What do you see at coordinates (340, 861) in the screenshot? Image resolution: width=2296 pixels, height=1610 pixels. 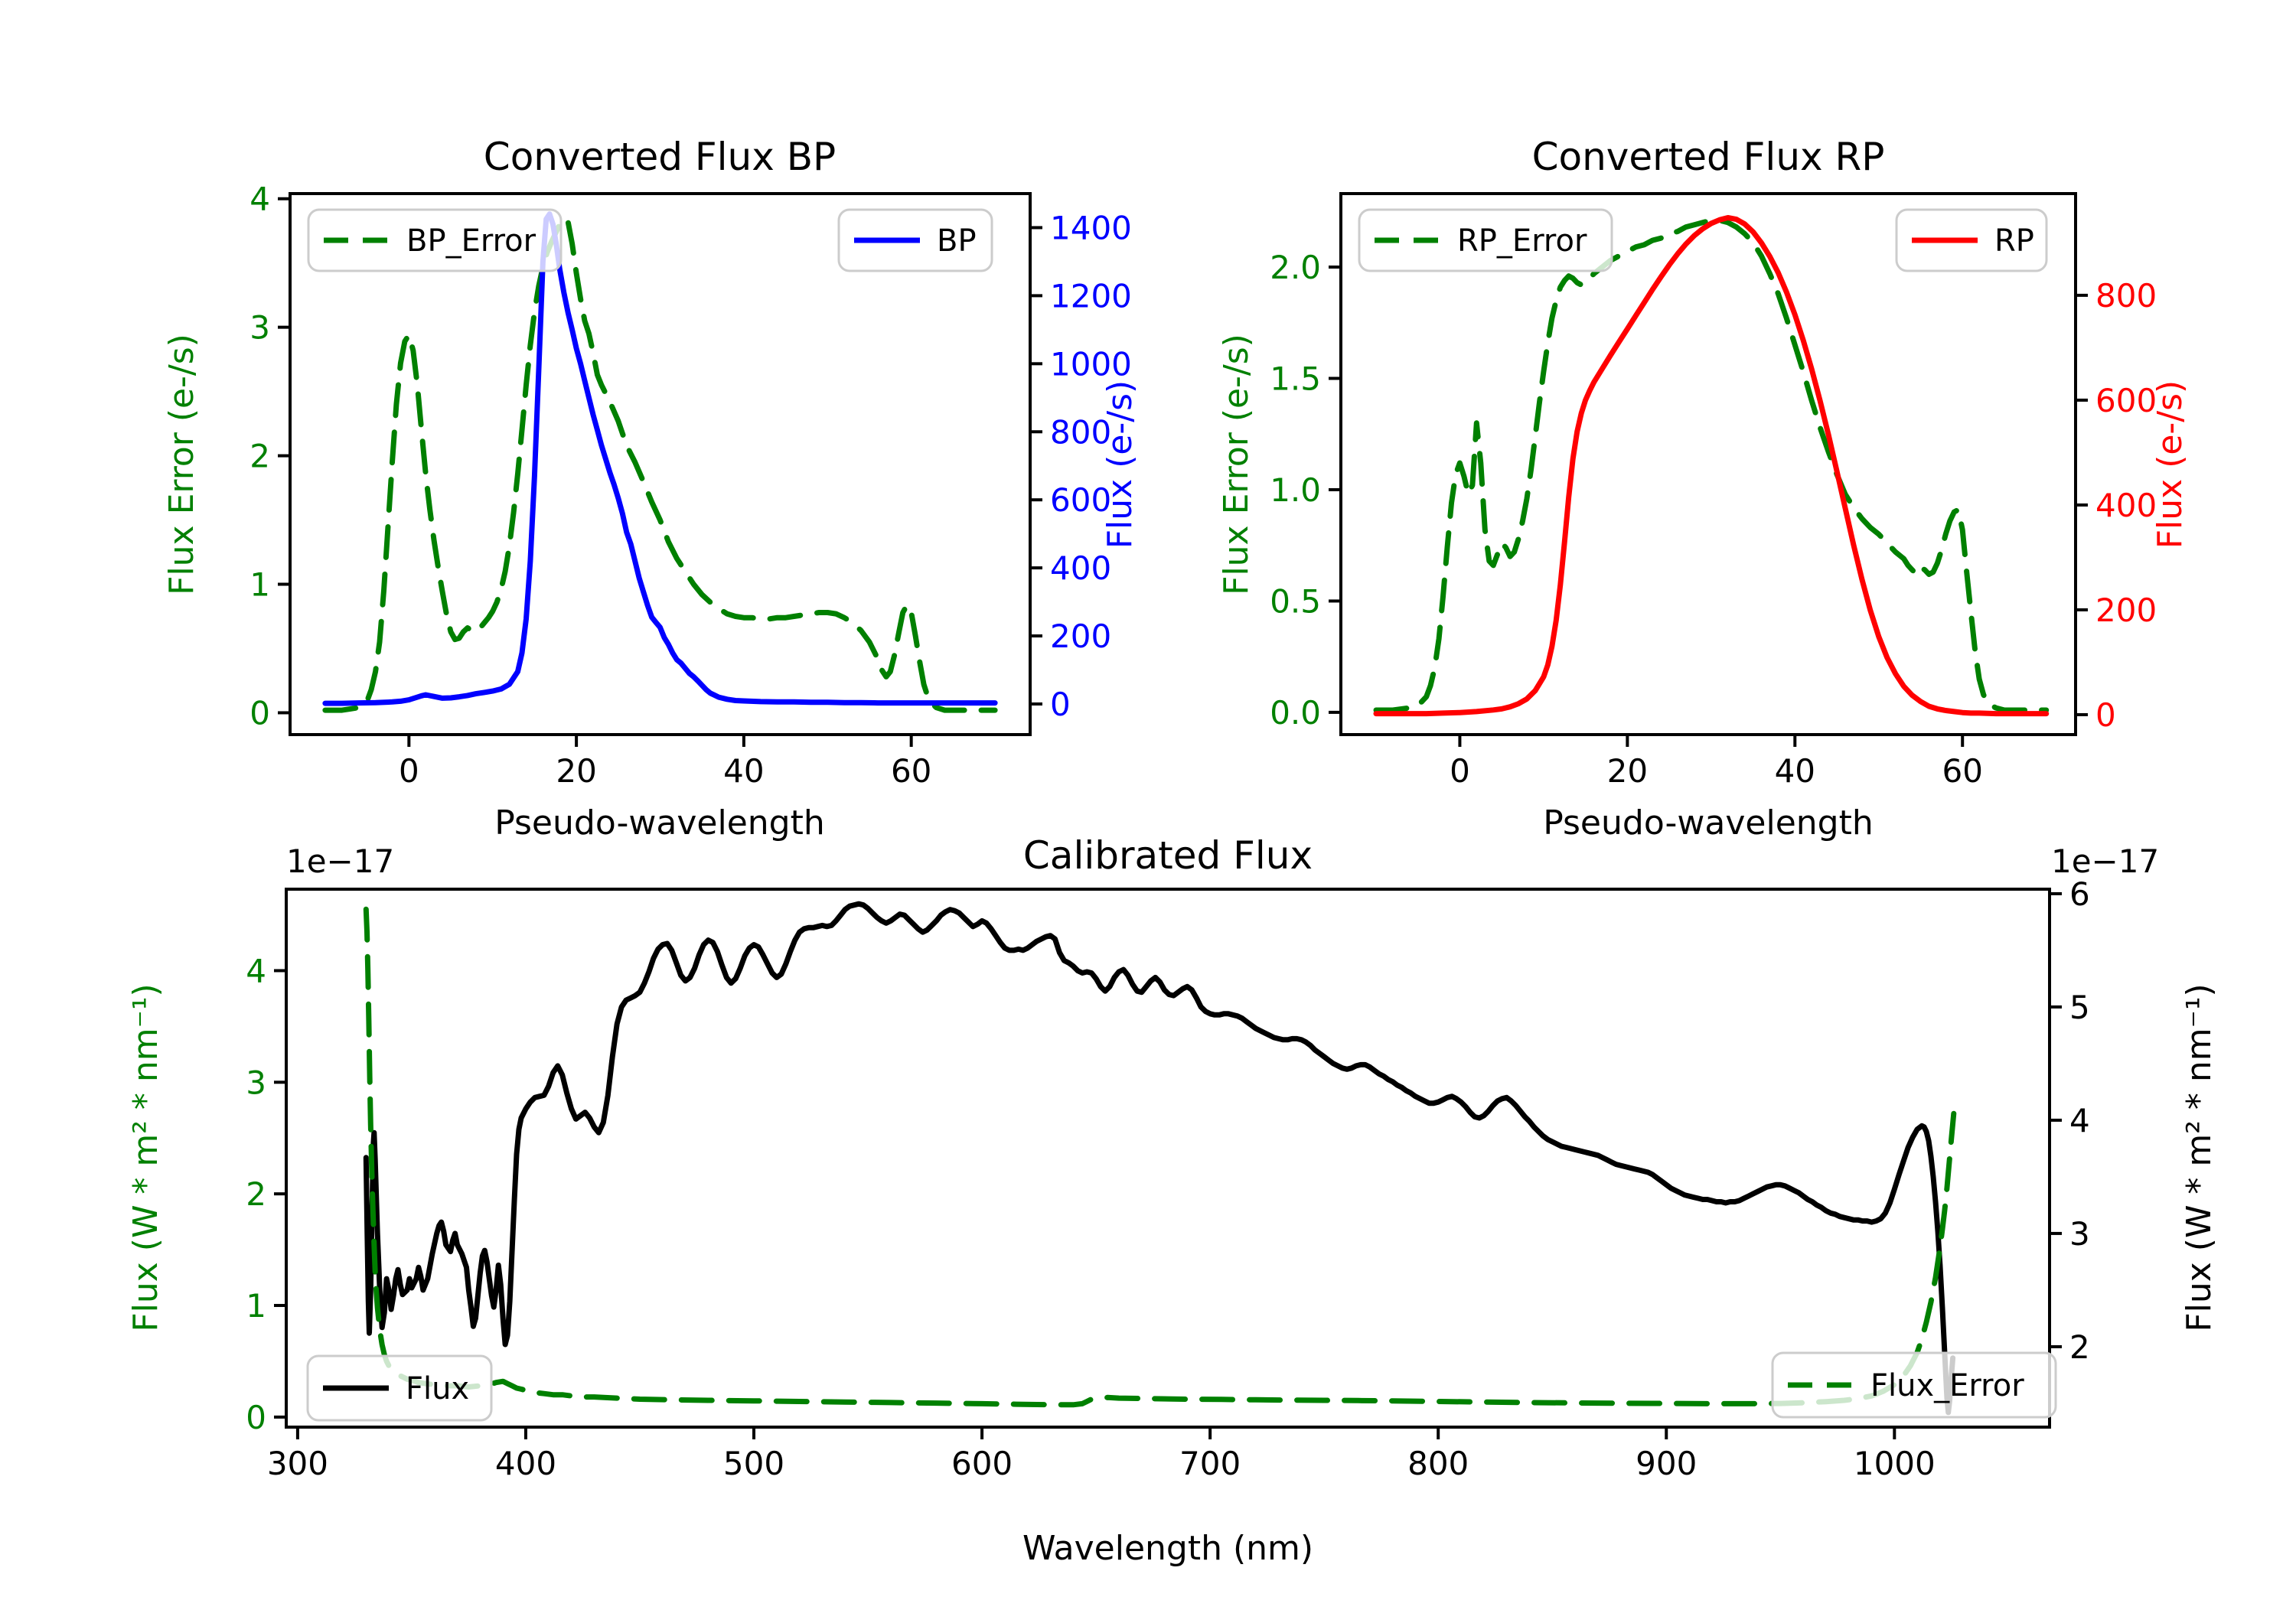 I see `cal-offset-left: 1e−17` at bounding box center [340, 861].